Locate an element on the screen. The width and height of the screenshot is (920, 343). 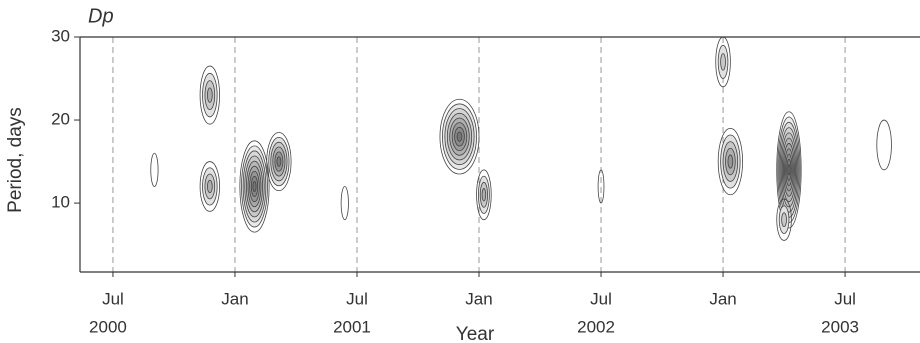
y-tick-label: 30 is located at coordinates (60, 35).